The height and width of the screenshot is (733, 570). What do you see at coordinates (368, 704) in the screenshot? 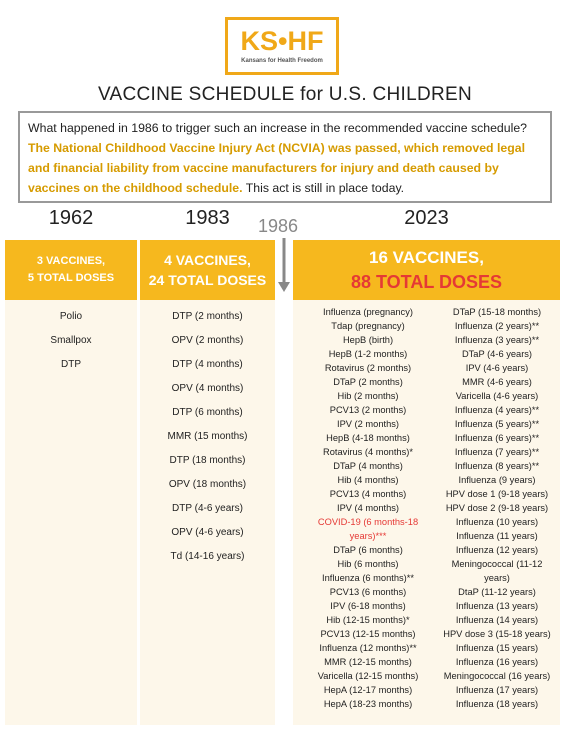
I see `vaccine-item: HepA (18-23 months)` at bounding box center [368, 704].